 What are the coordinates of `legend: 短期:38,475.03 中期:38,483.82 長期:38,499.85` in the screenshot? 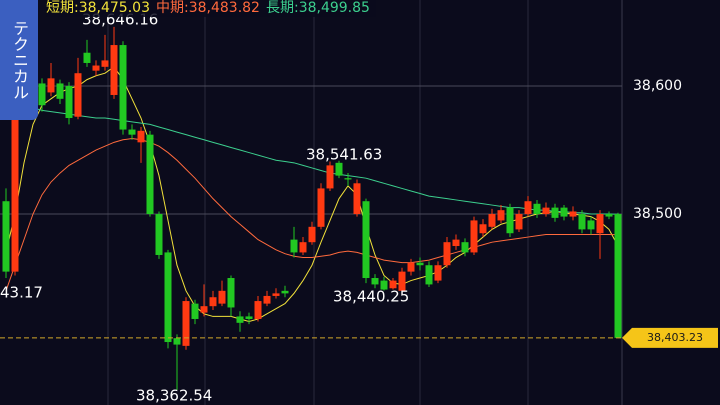 It's located at (211, 8).